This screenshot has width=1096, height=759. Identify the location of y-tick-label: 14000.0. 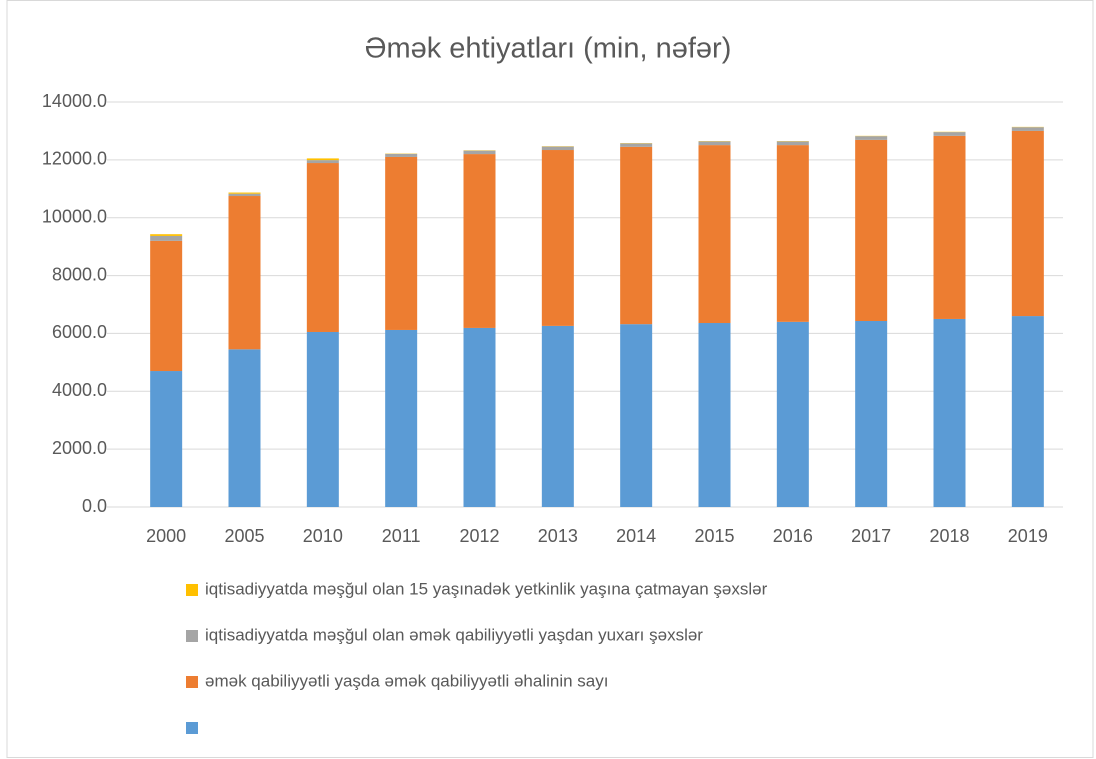
(74, 101).